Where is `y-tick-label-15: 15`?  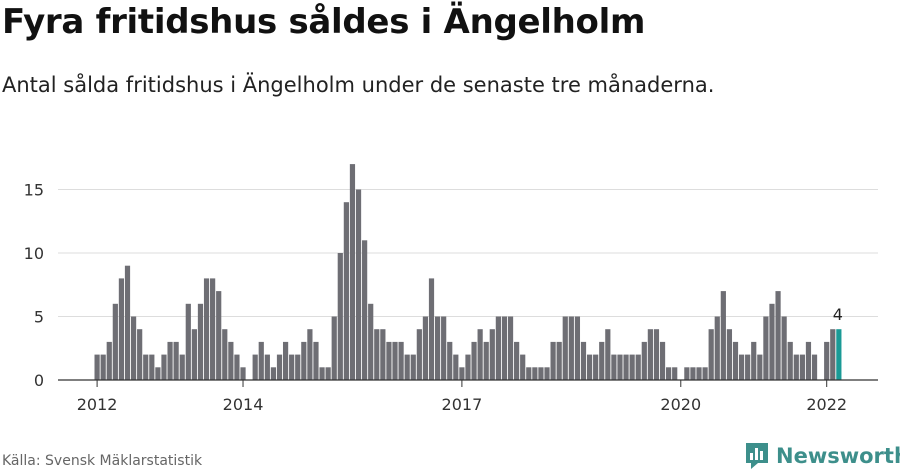 y-tick-label-15: 15 is located at coordinates (34, 190).